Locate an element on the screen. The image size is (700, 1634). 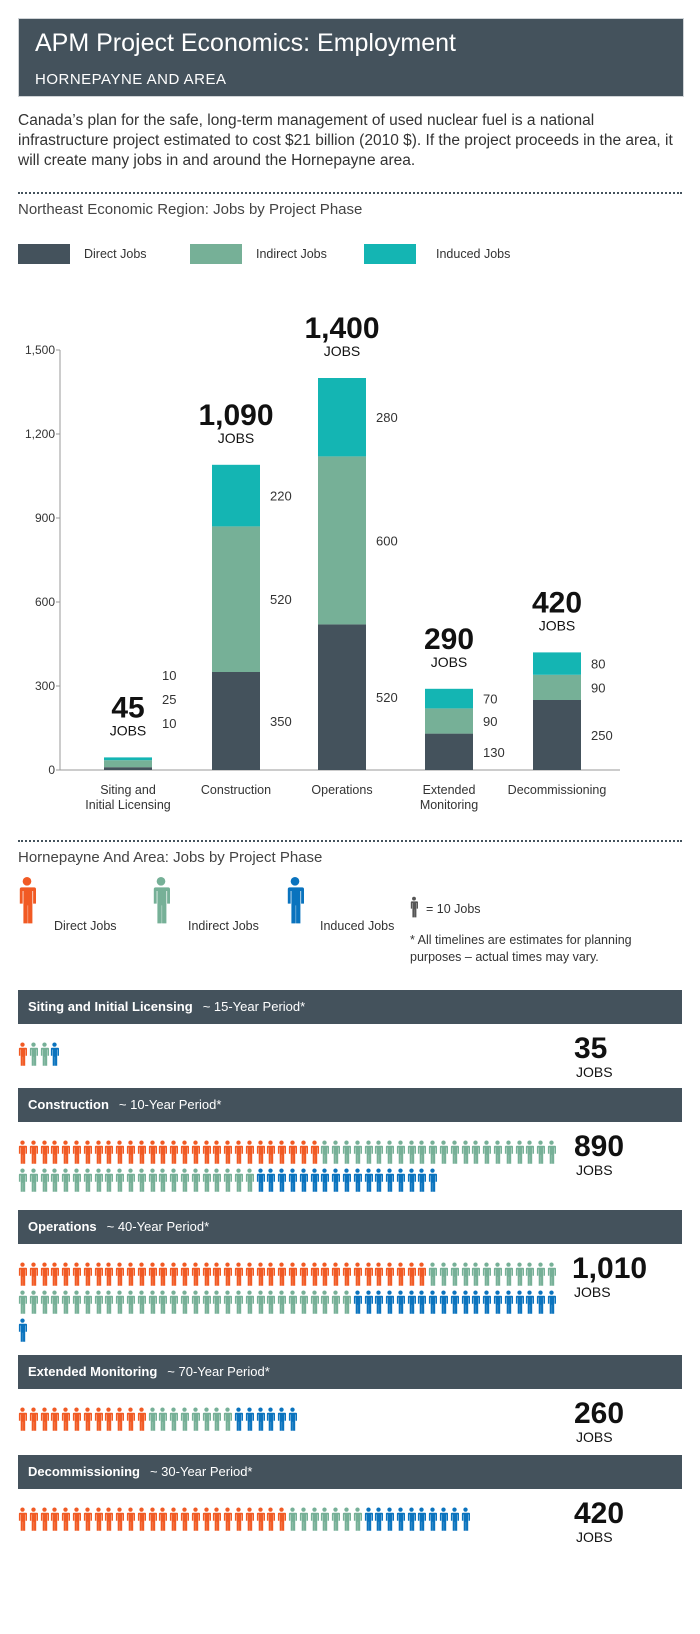
person-icon is located at coordinates (414, 907).